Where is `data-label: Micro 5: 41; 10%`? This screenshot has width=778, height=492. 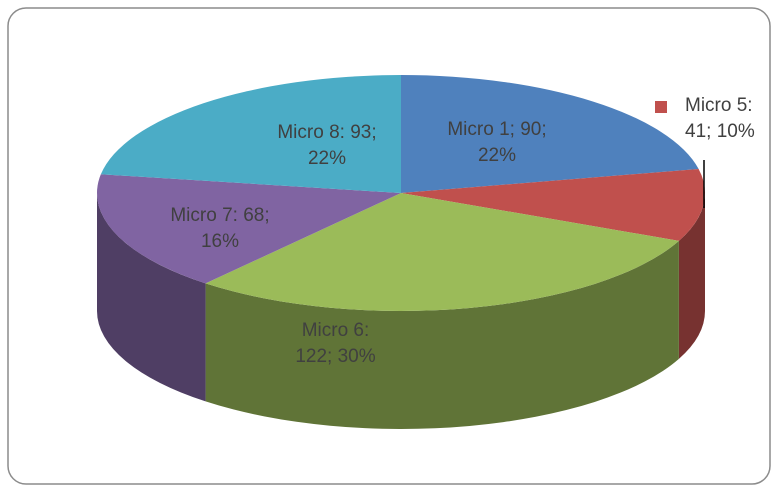 data-label: Micro 5: 41; 10% is located at coordinates (720, 118).